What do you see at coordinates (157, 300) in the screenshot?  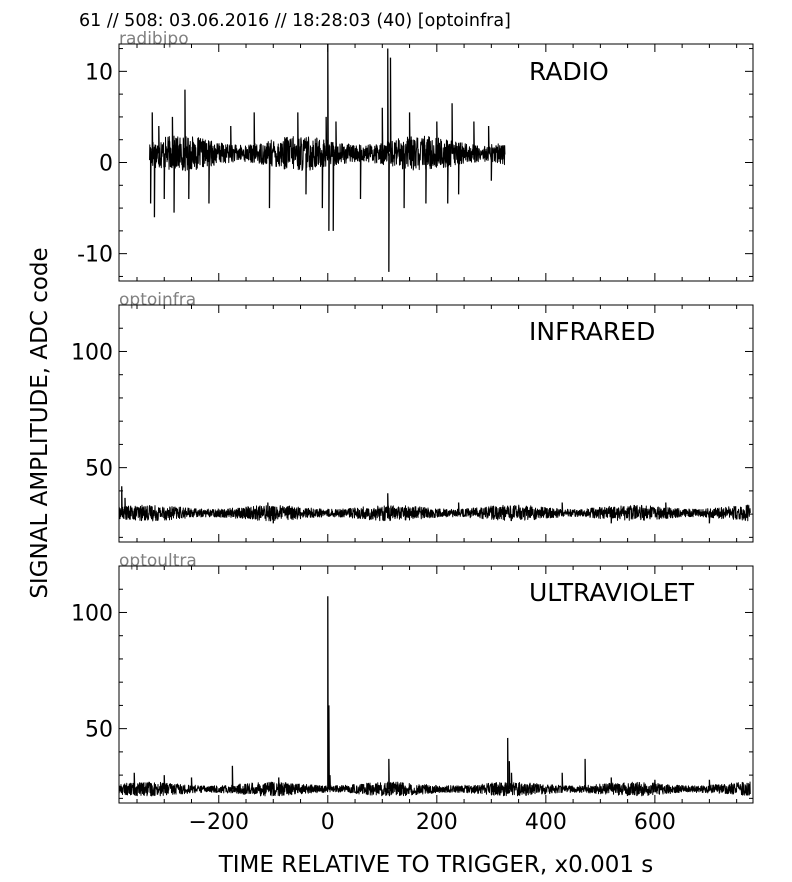 I see `channel-name: optoinfra` at bounding box center [157, 300].